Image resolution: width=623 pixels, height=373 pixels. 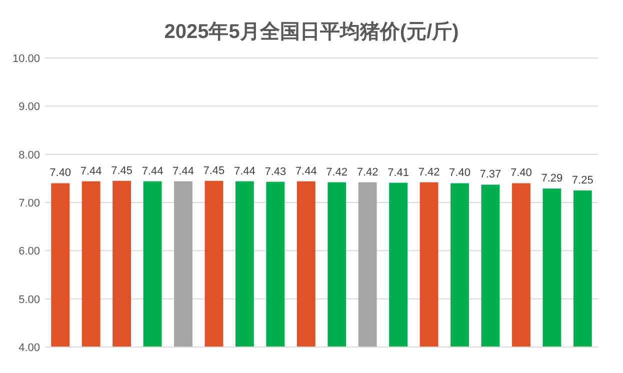 What do you see at coordinates (399, 172) in the screenshot?
I see `data-label: 7.41` at bounding box center [399, 172].